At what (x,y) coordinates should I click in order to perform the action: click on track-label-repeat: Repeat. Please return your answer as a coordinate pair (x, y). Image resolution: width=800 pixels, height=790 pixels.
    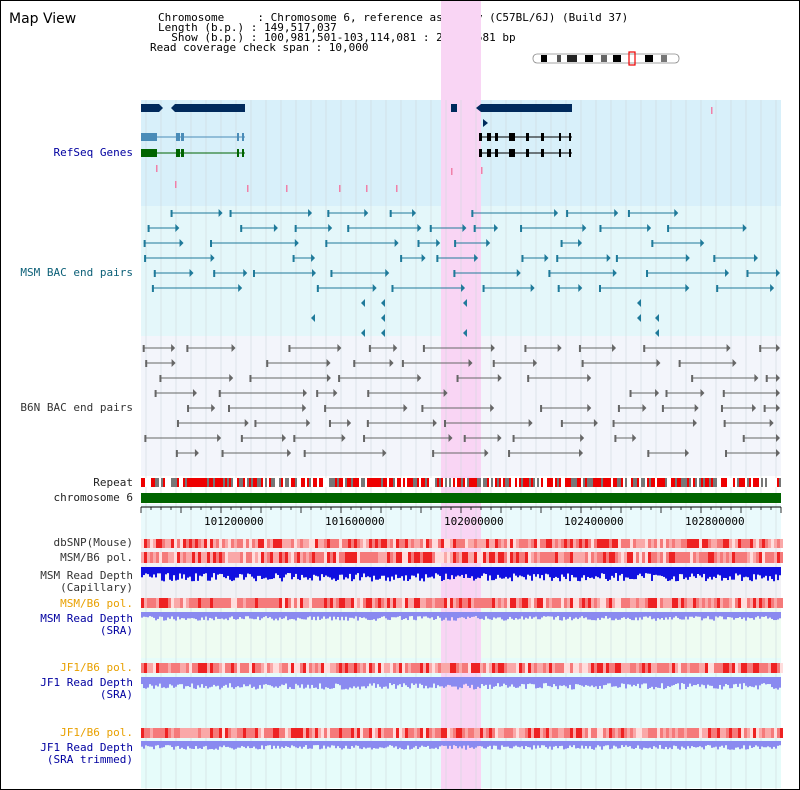
    Looking at the image, I should click on (113, 482).